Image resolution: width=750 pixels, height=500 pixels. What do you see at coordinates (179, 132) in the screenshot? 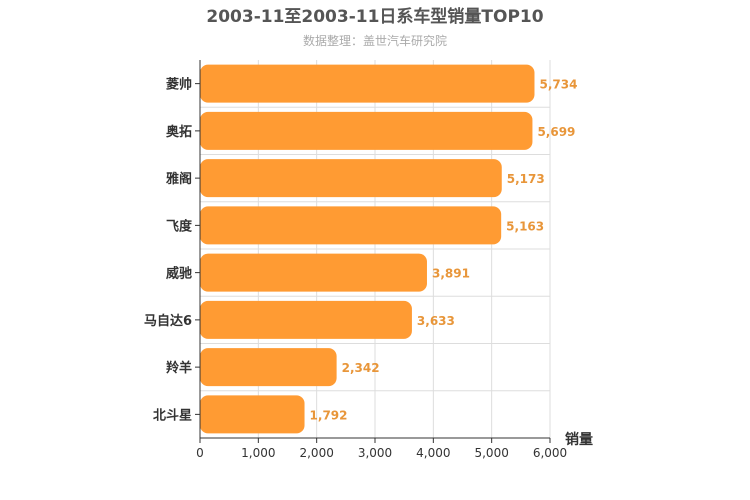
I see `category-label: 奥拓` at bounding box center [179, 132].